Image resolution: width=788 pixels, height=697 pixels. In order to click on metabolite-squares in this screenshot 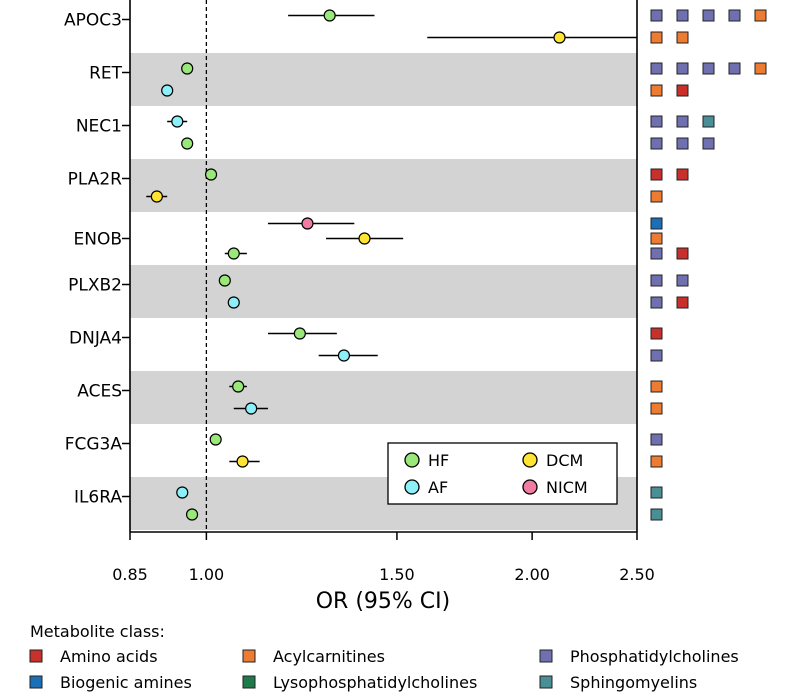, I will do `click(708, 265)`.